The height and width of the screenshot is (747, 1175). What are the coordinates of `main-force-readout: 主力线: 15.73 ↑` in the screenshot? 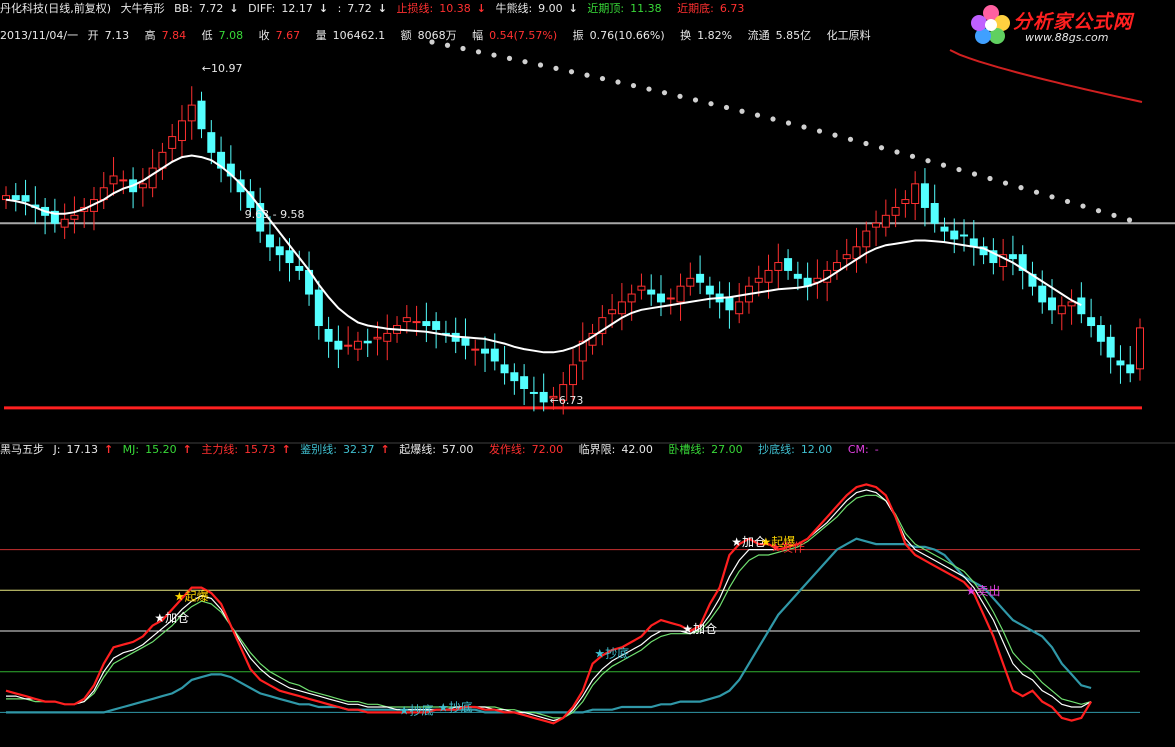 It's located at (246, 449).